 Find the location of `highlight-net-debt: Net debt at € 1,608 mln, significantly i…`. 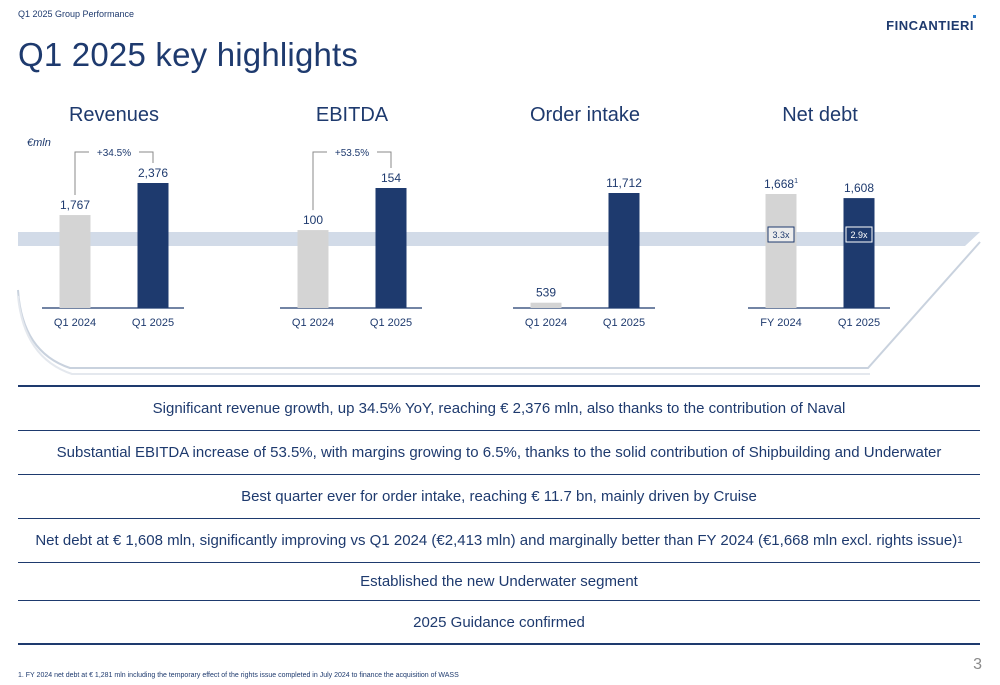

highlight-net-debt: Net debt at € 1,608 mln, significantly i… is located at coordinates (499, 541).